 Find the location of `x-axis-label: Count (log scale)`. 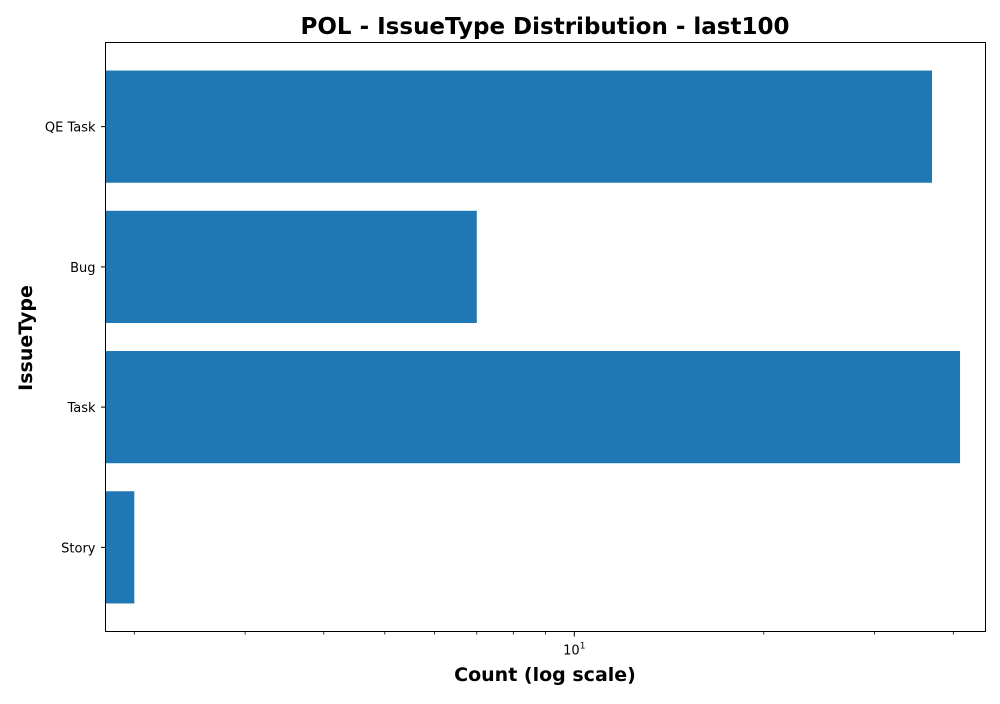

x-axis-label: Count (log scale) is located at coordinates (545, 675).